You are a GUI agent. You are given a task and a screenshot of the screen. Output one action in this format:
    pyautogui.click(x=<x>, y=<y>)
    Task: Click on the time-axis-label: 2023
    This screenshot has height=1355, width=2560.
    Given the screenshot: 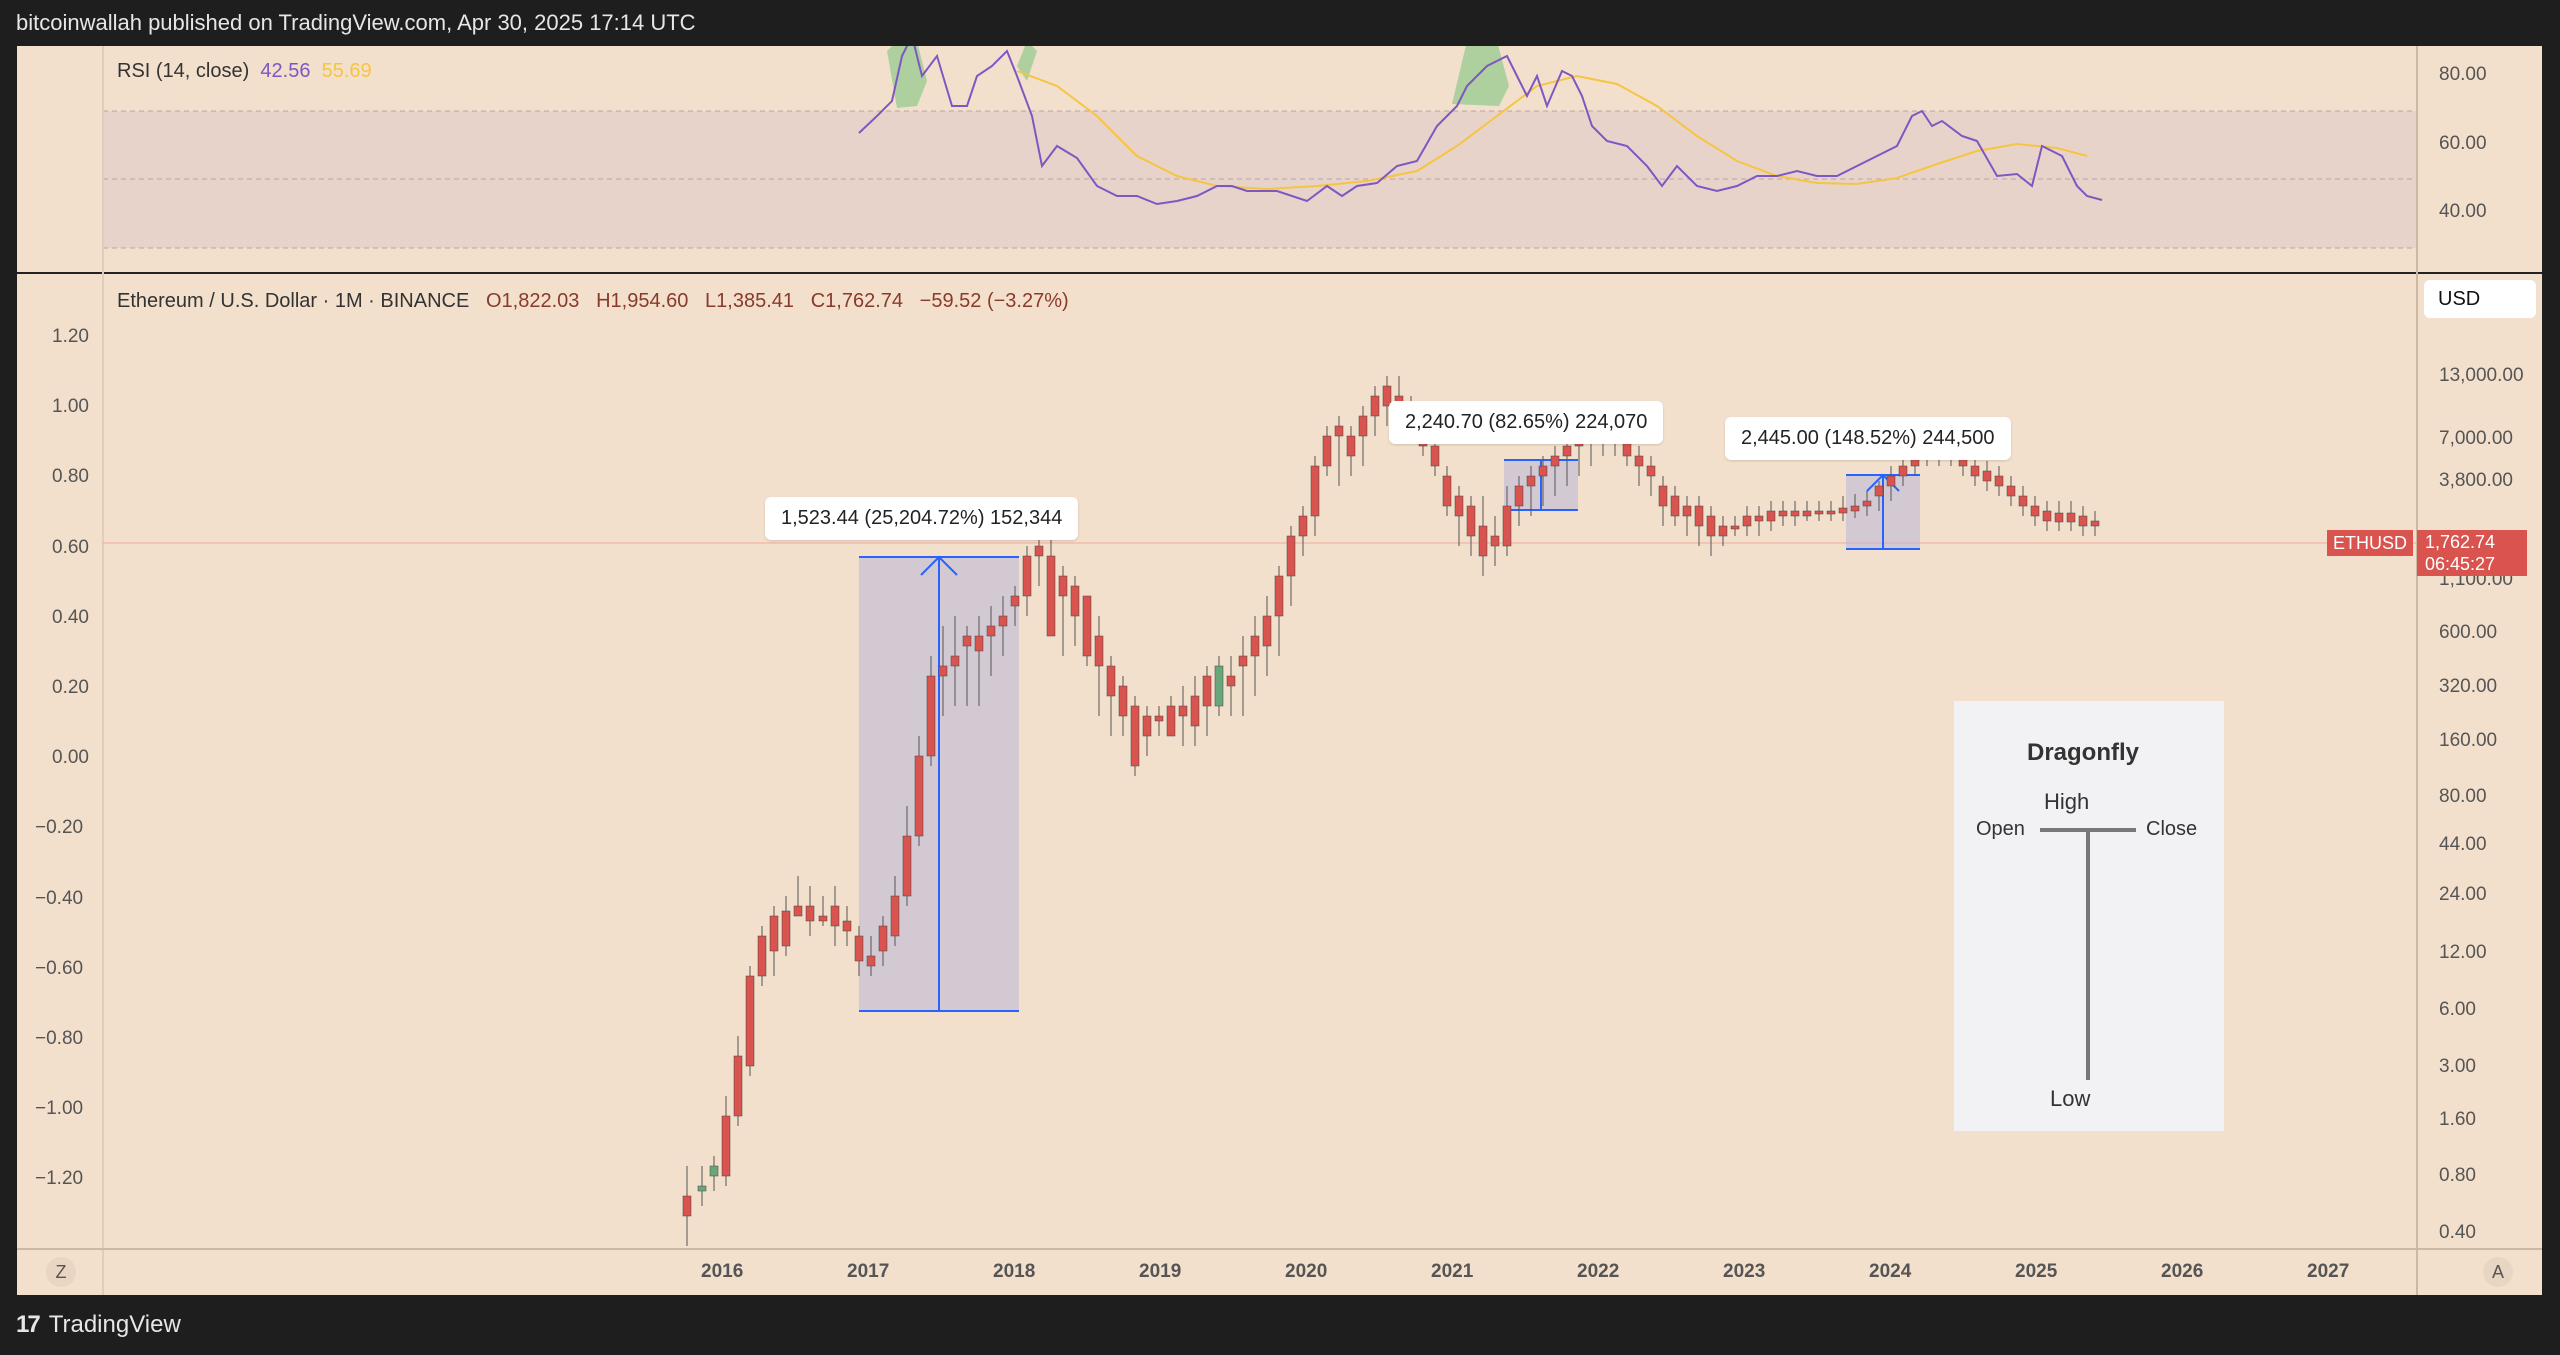 What is the action you would take?
    pyautogui.click(x=1744, y=1271)
    